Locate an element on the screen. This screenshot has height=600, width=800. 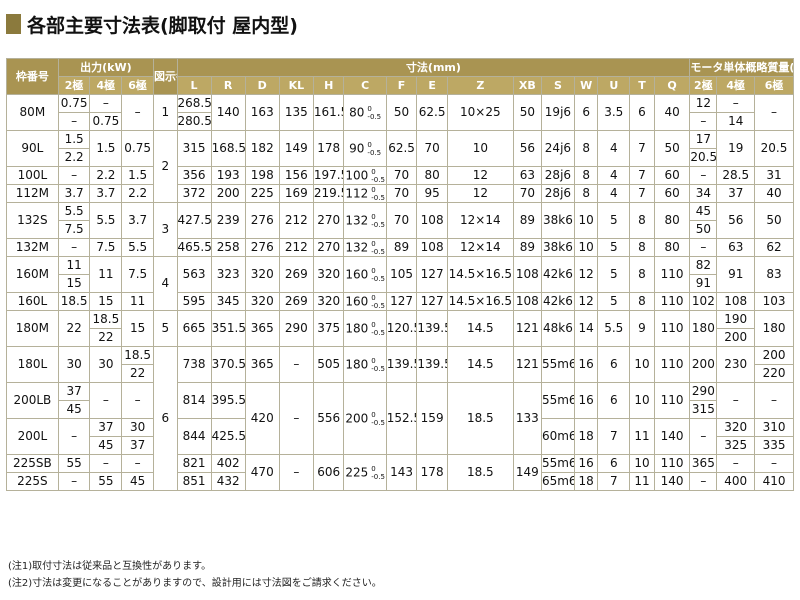
cell-f: 70 is located at coordinates (401, 193).